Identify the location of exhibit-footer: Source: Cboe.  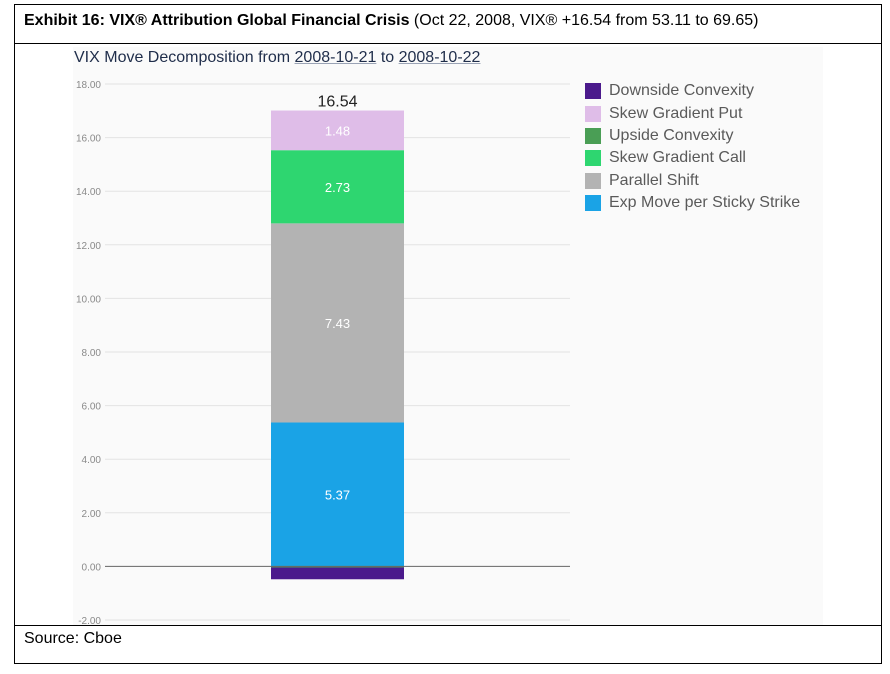
(448, 644).